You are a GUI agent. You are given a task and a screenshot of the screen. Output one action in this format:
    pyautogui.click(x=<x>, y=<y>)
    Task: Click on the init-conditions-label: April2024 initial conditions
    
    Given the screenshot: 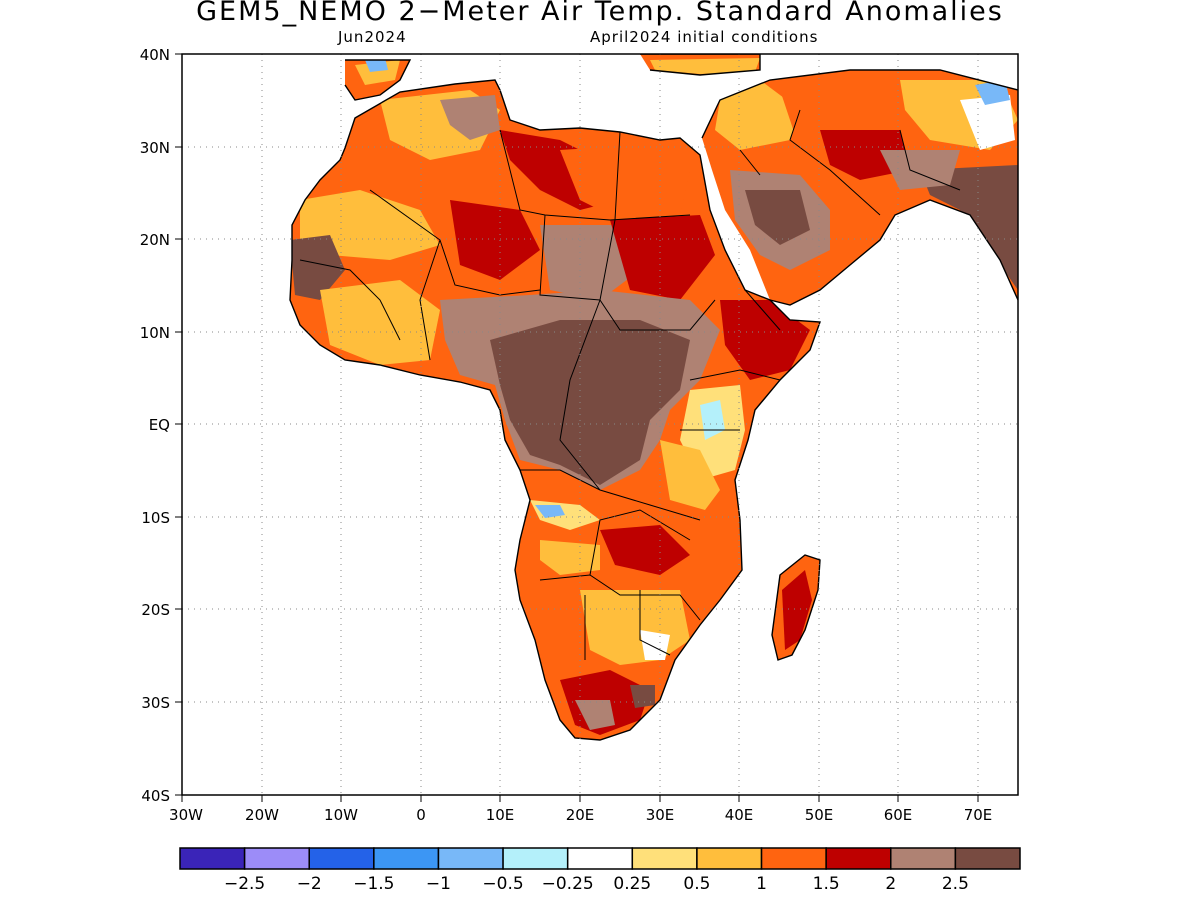 What is the action you would take?
    pyautogui.click(x=704, y=37)
    